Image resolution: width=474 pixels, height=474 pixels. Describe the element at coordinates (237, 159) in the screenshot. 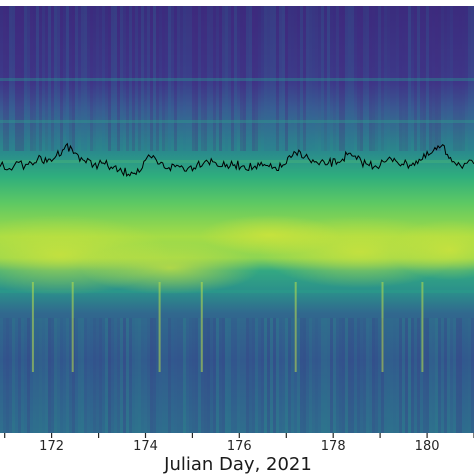

I see `overlay-series-line` at that location.